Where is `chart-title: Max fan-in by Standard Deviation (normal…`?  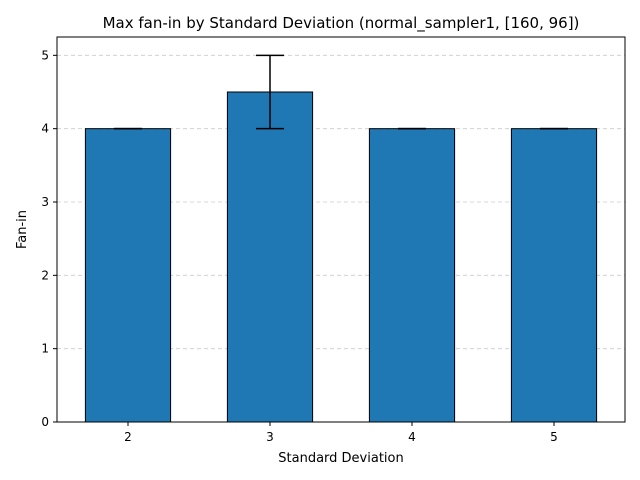 chart-title: Max fan-in by Standard Deviation (normal… is located at coordinates (341, 23).